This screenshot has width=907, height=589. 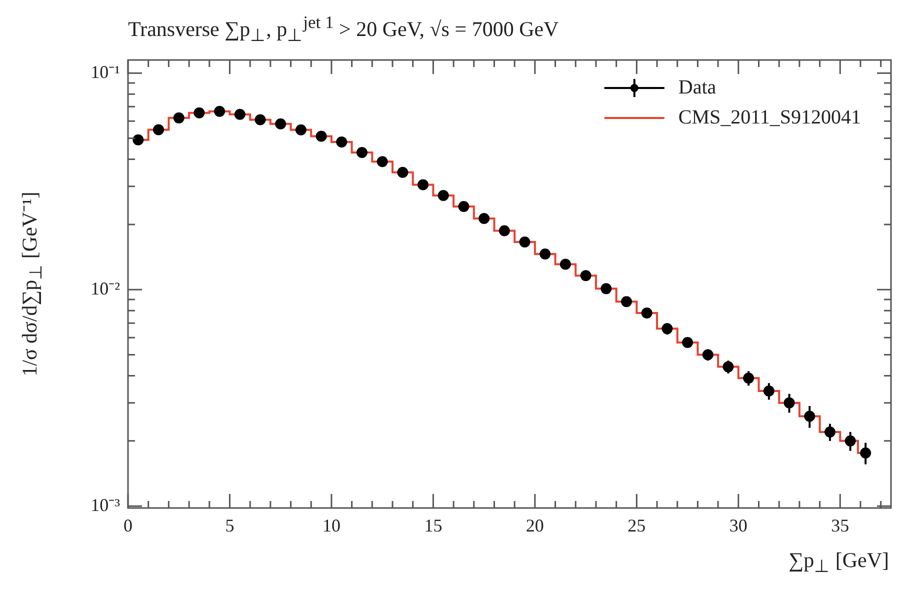 What do you see at coordinates (840, 526) in the screenshot?
I see `x-tick-label: 35` at bounding box center [840, 526].